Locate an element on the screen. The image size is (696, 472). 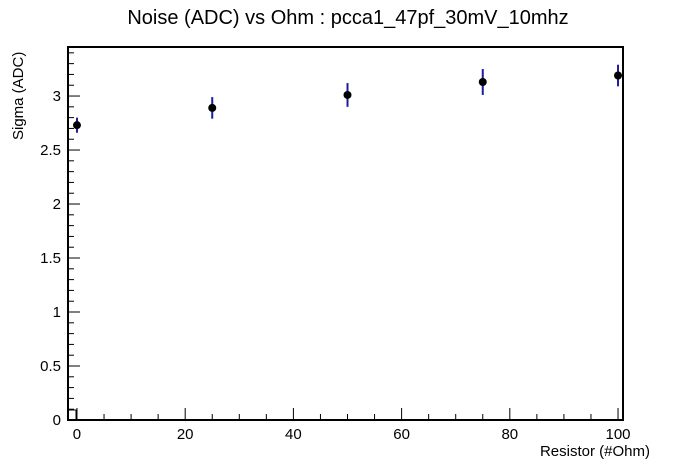
x-tick-label: 20 is located at coordinates (185, 434).